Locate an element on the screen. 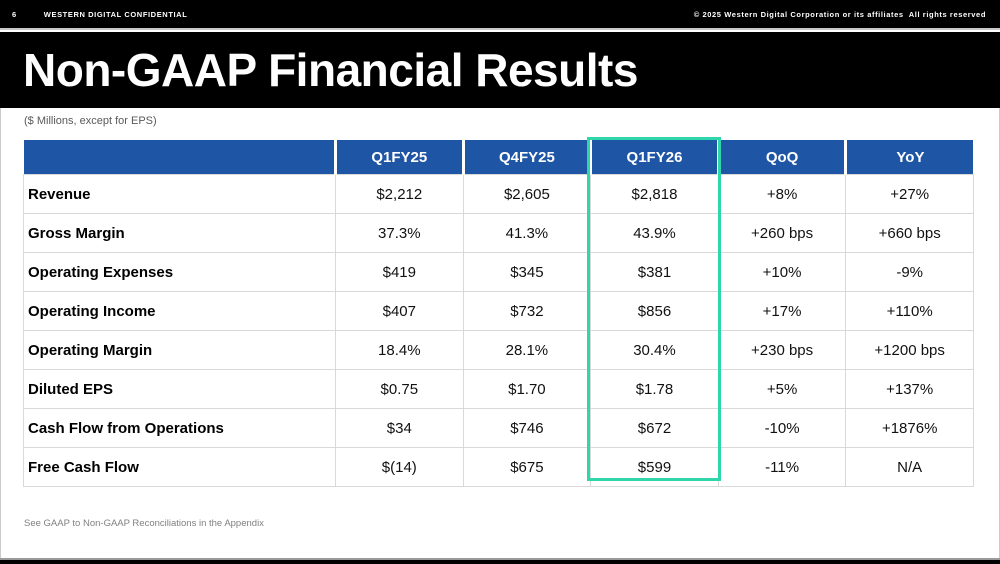  row-label: Diluted EPS is located at coordinates (179, 389).